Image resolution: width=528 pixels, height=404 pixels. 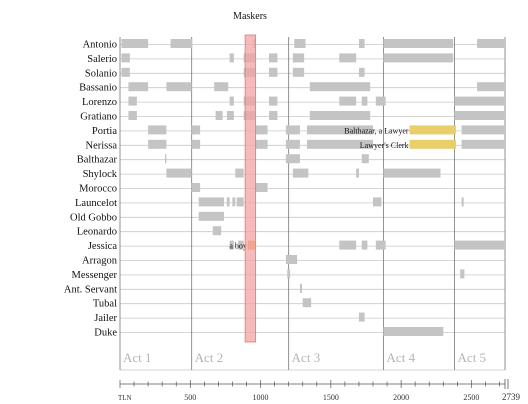 I want to click on act-label: Act 4, so click(x=401, y=357).